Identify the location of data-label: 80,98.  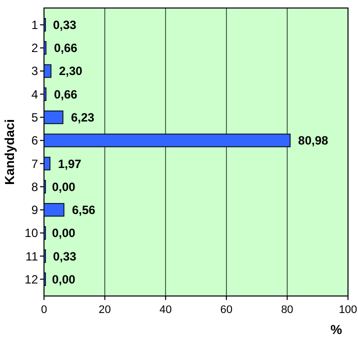
(313, 141).